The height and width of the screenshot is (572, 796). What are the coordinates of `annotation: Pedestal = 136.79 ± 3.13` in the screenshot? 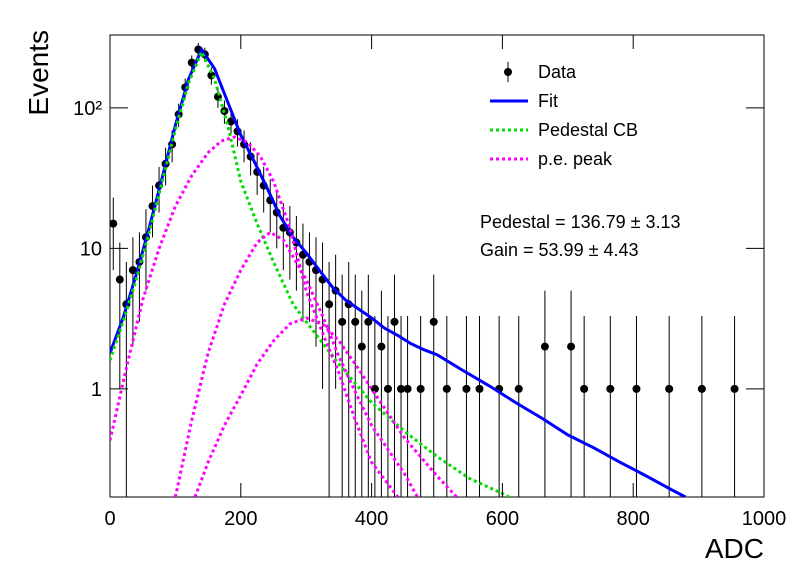 It's located at (580, 222).